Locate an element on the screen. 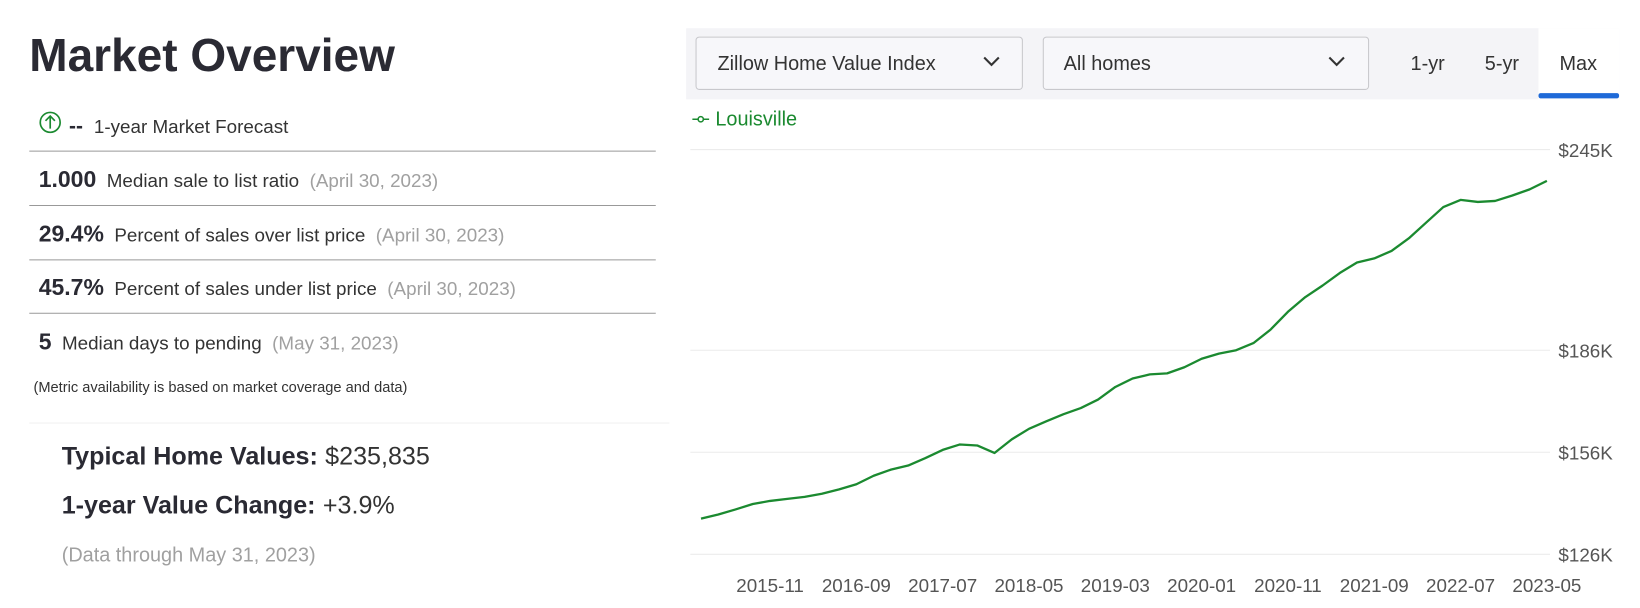 This screenshot has width=1640, height=608. index-dropdown-label: Zillow Home Value Index is located at coordinates (826, 64).